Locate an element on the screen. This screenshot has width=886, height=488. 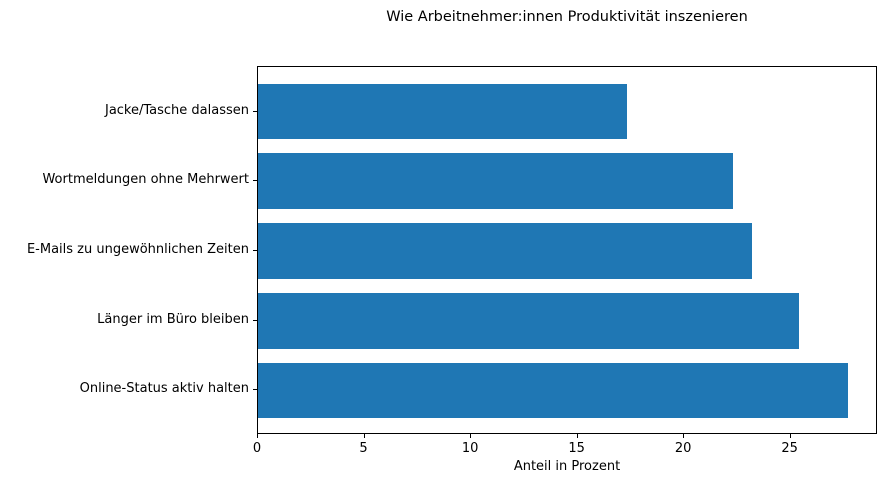
x-tick-label: 25 is located at coordinates (789, 448).